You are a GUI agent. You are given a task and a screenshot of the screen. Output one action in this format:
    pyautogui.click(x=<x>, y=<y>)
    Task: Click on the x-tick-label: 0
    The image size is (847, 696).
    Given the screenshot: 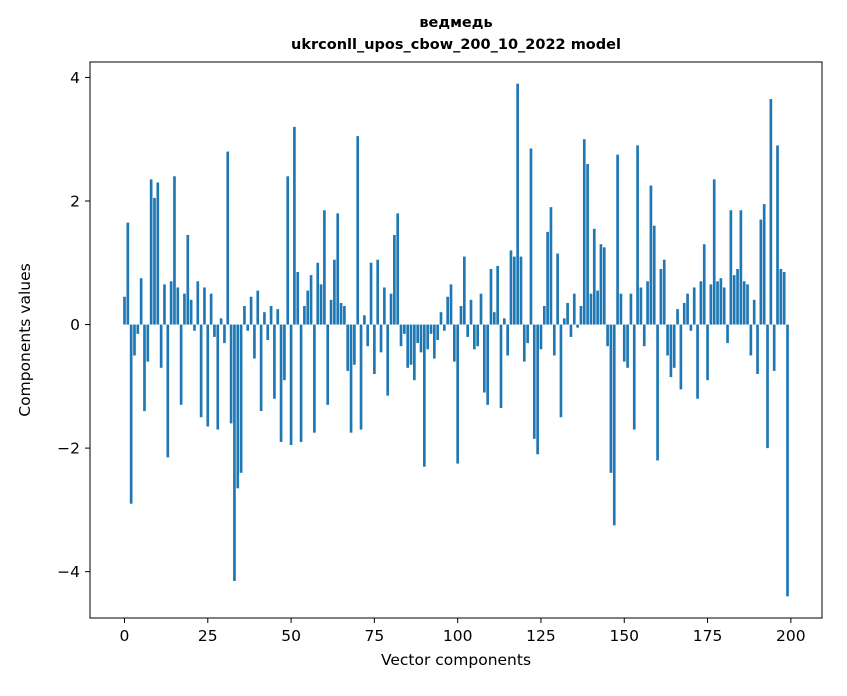 What is the action you would take?
    pyautogui.click(x=125, y=636)
    